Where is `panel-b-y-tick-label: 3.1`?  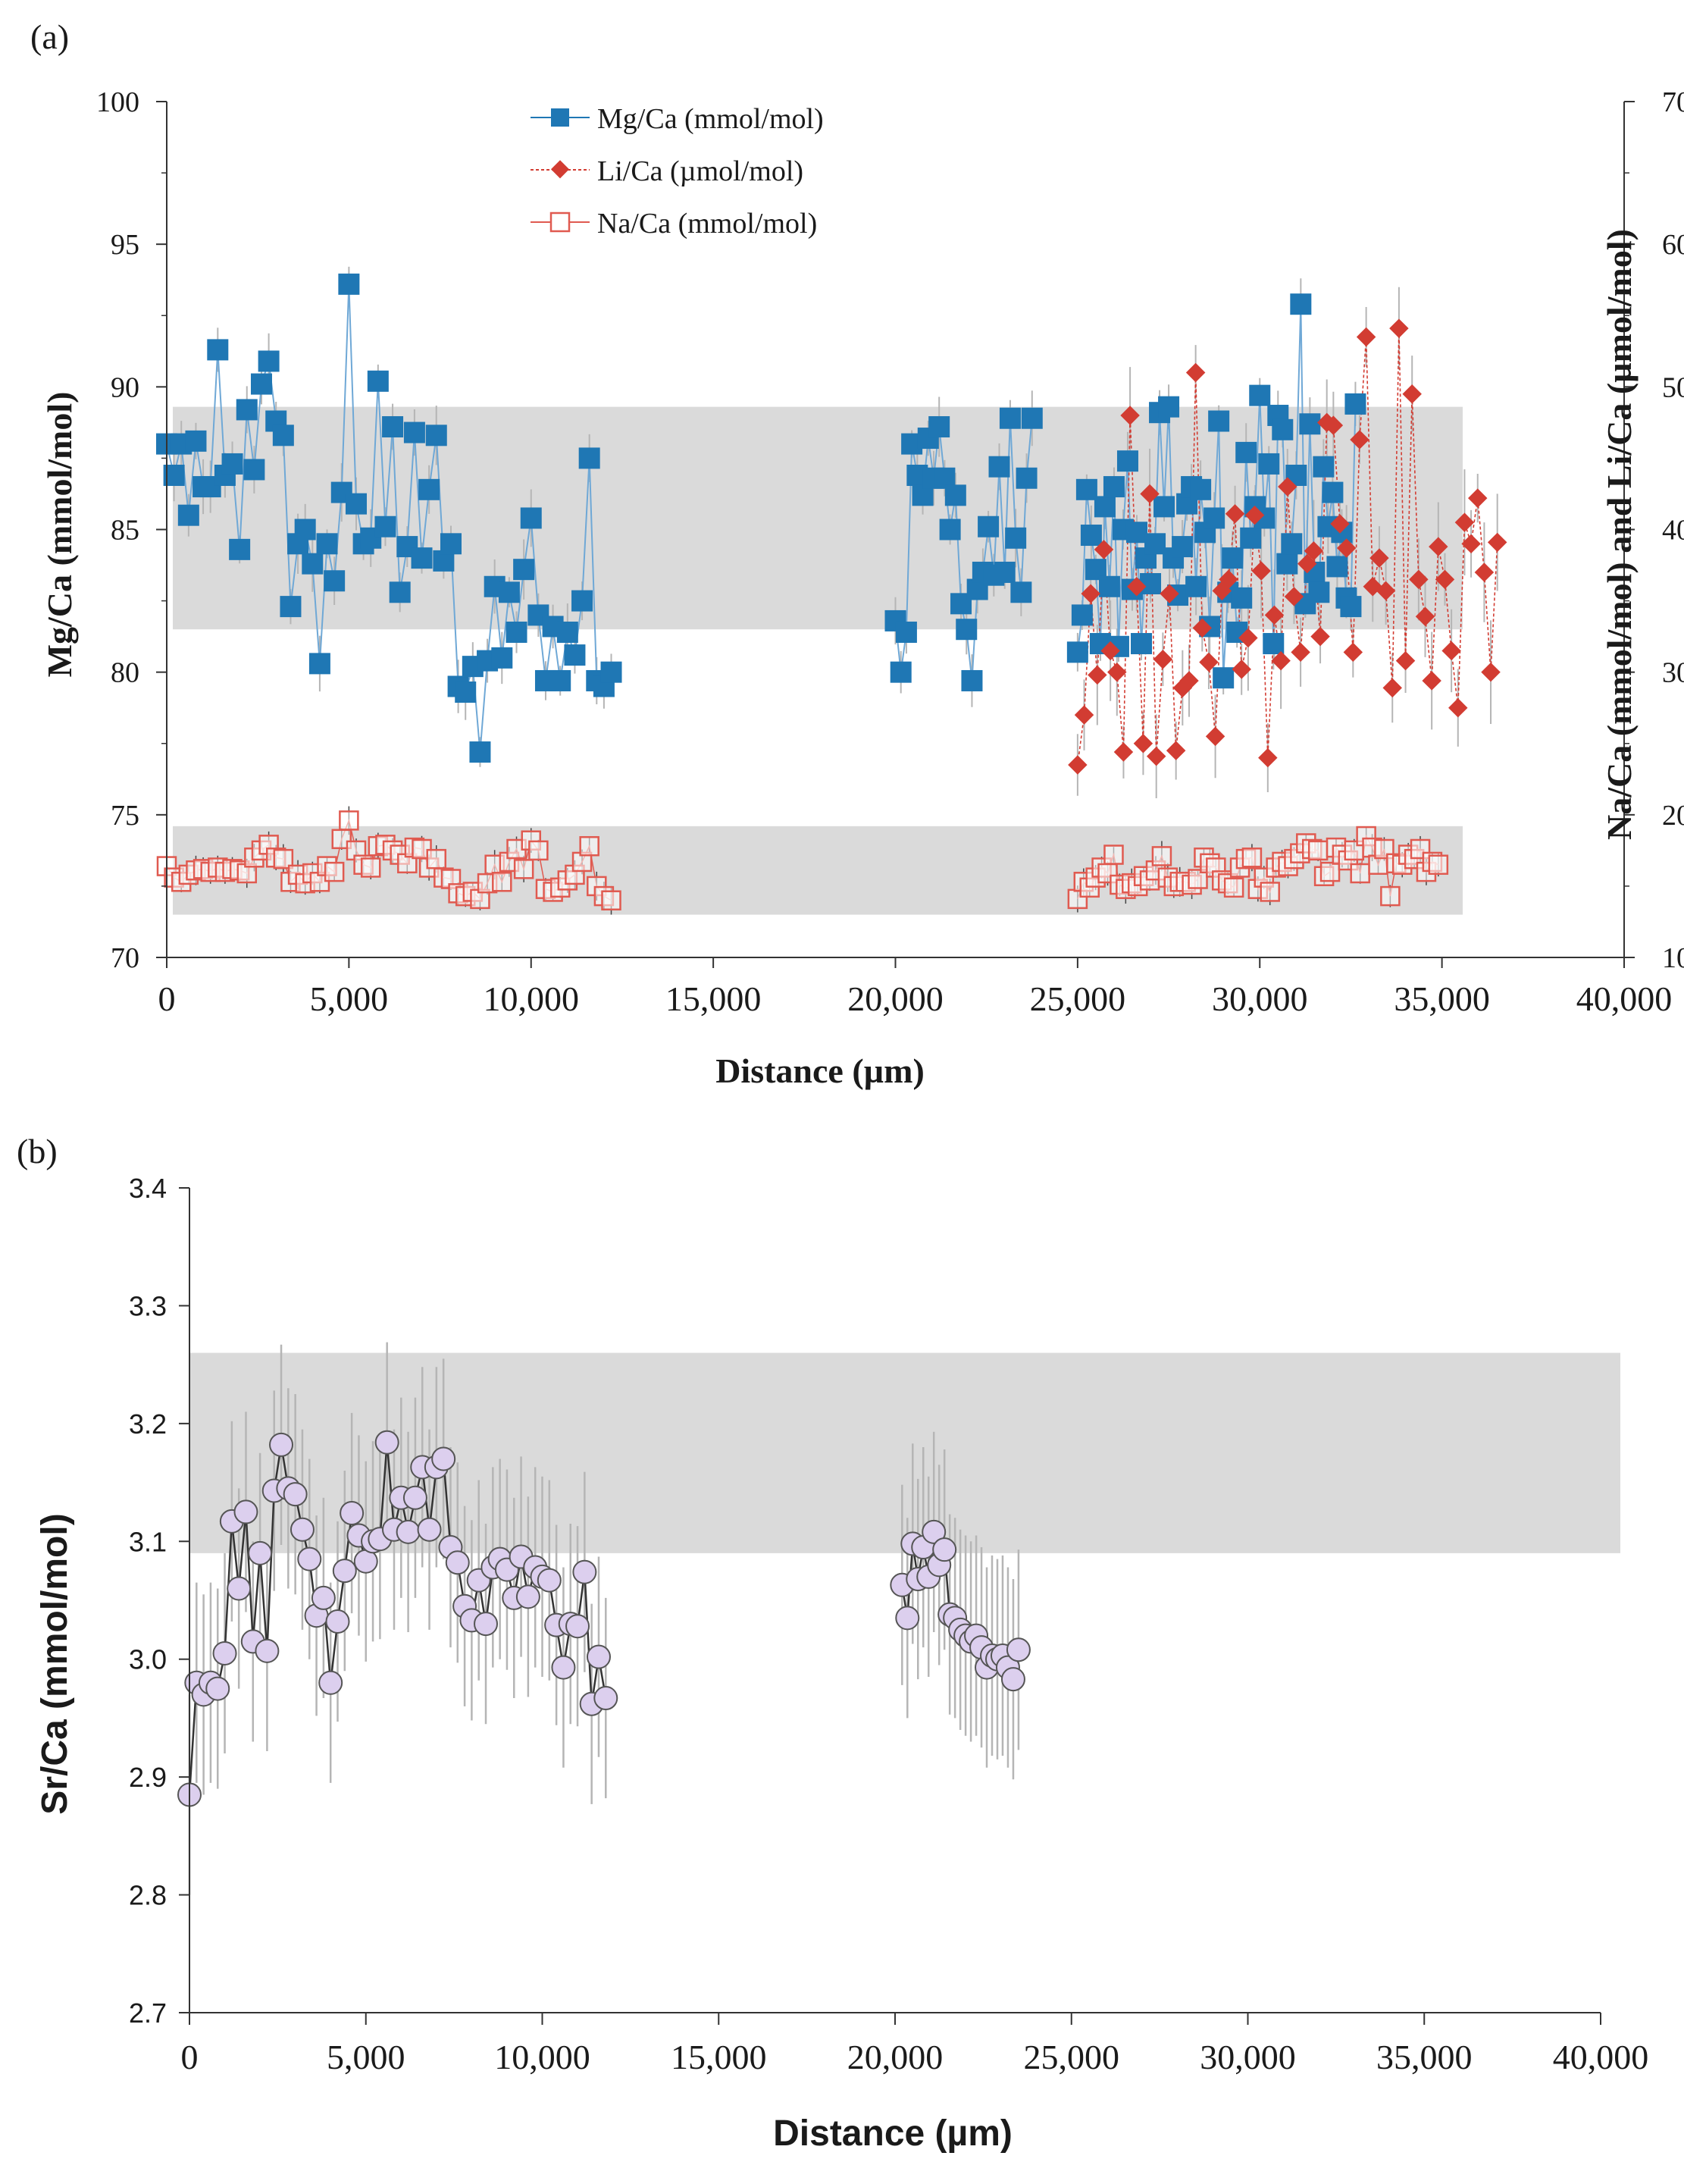
panel-b-y-tick-label: 3.1 is located at coordinates (148, 1541).